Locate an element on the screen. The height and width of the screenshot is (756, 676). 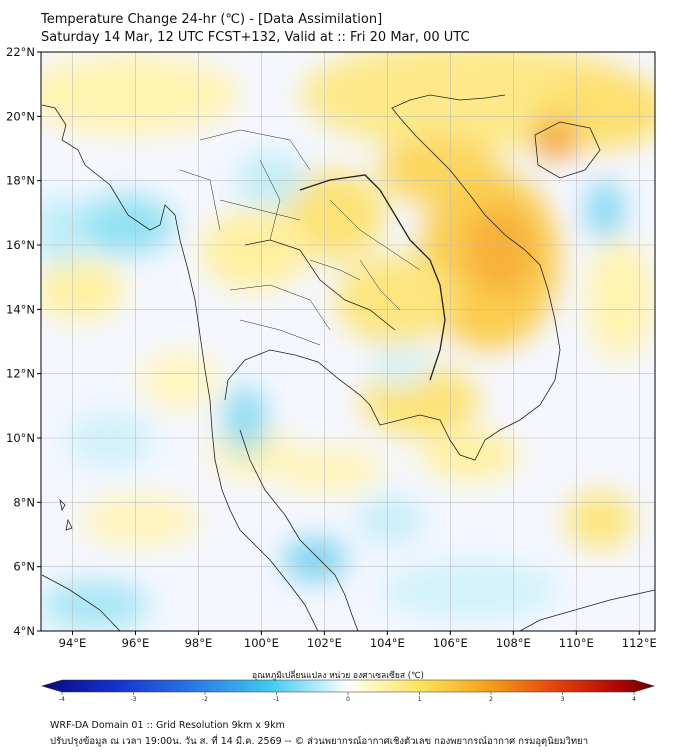
colorbar-tick-label: -3 is located at coordinates (134, 699).